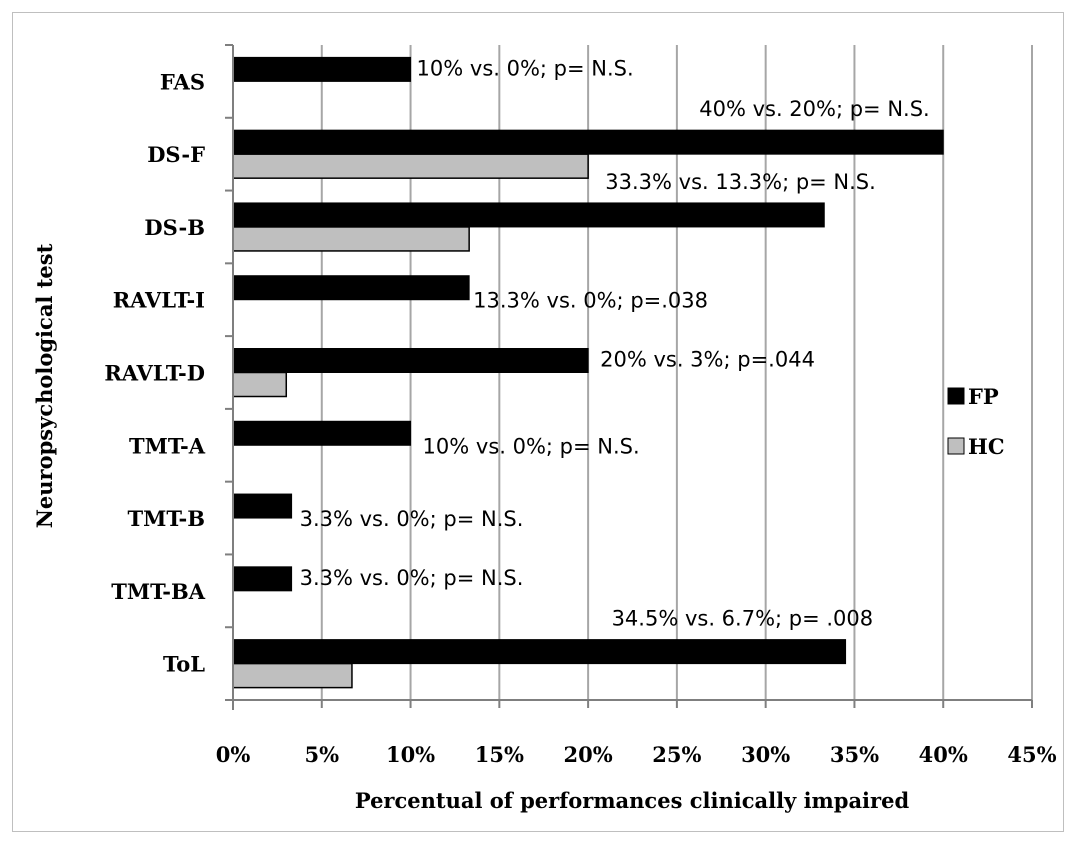  I want to click on bar-fp-tmt-b, so click(262, 506).